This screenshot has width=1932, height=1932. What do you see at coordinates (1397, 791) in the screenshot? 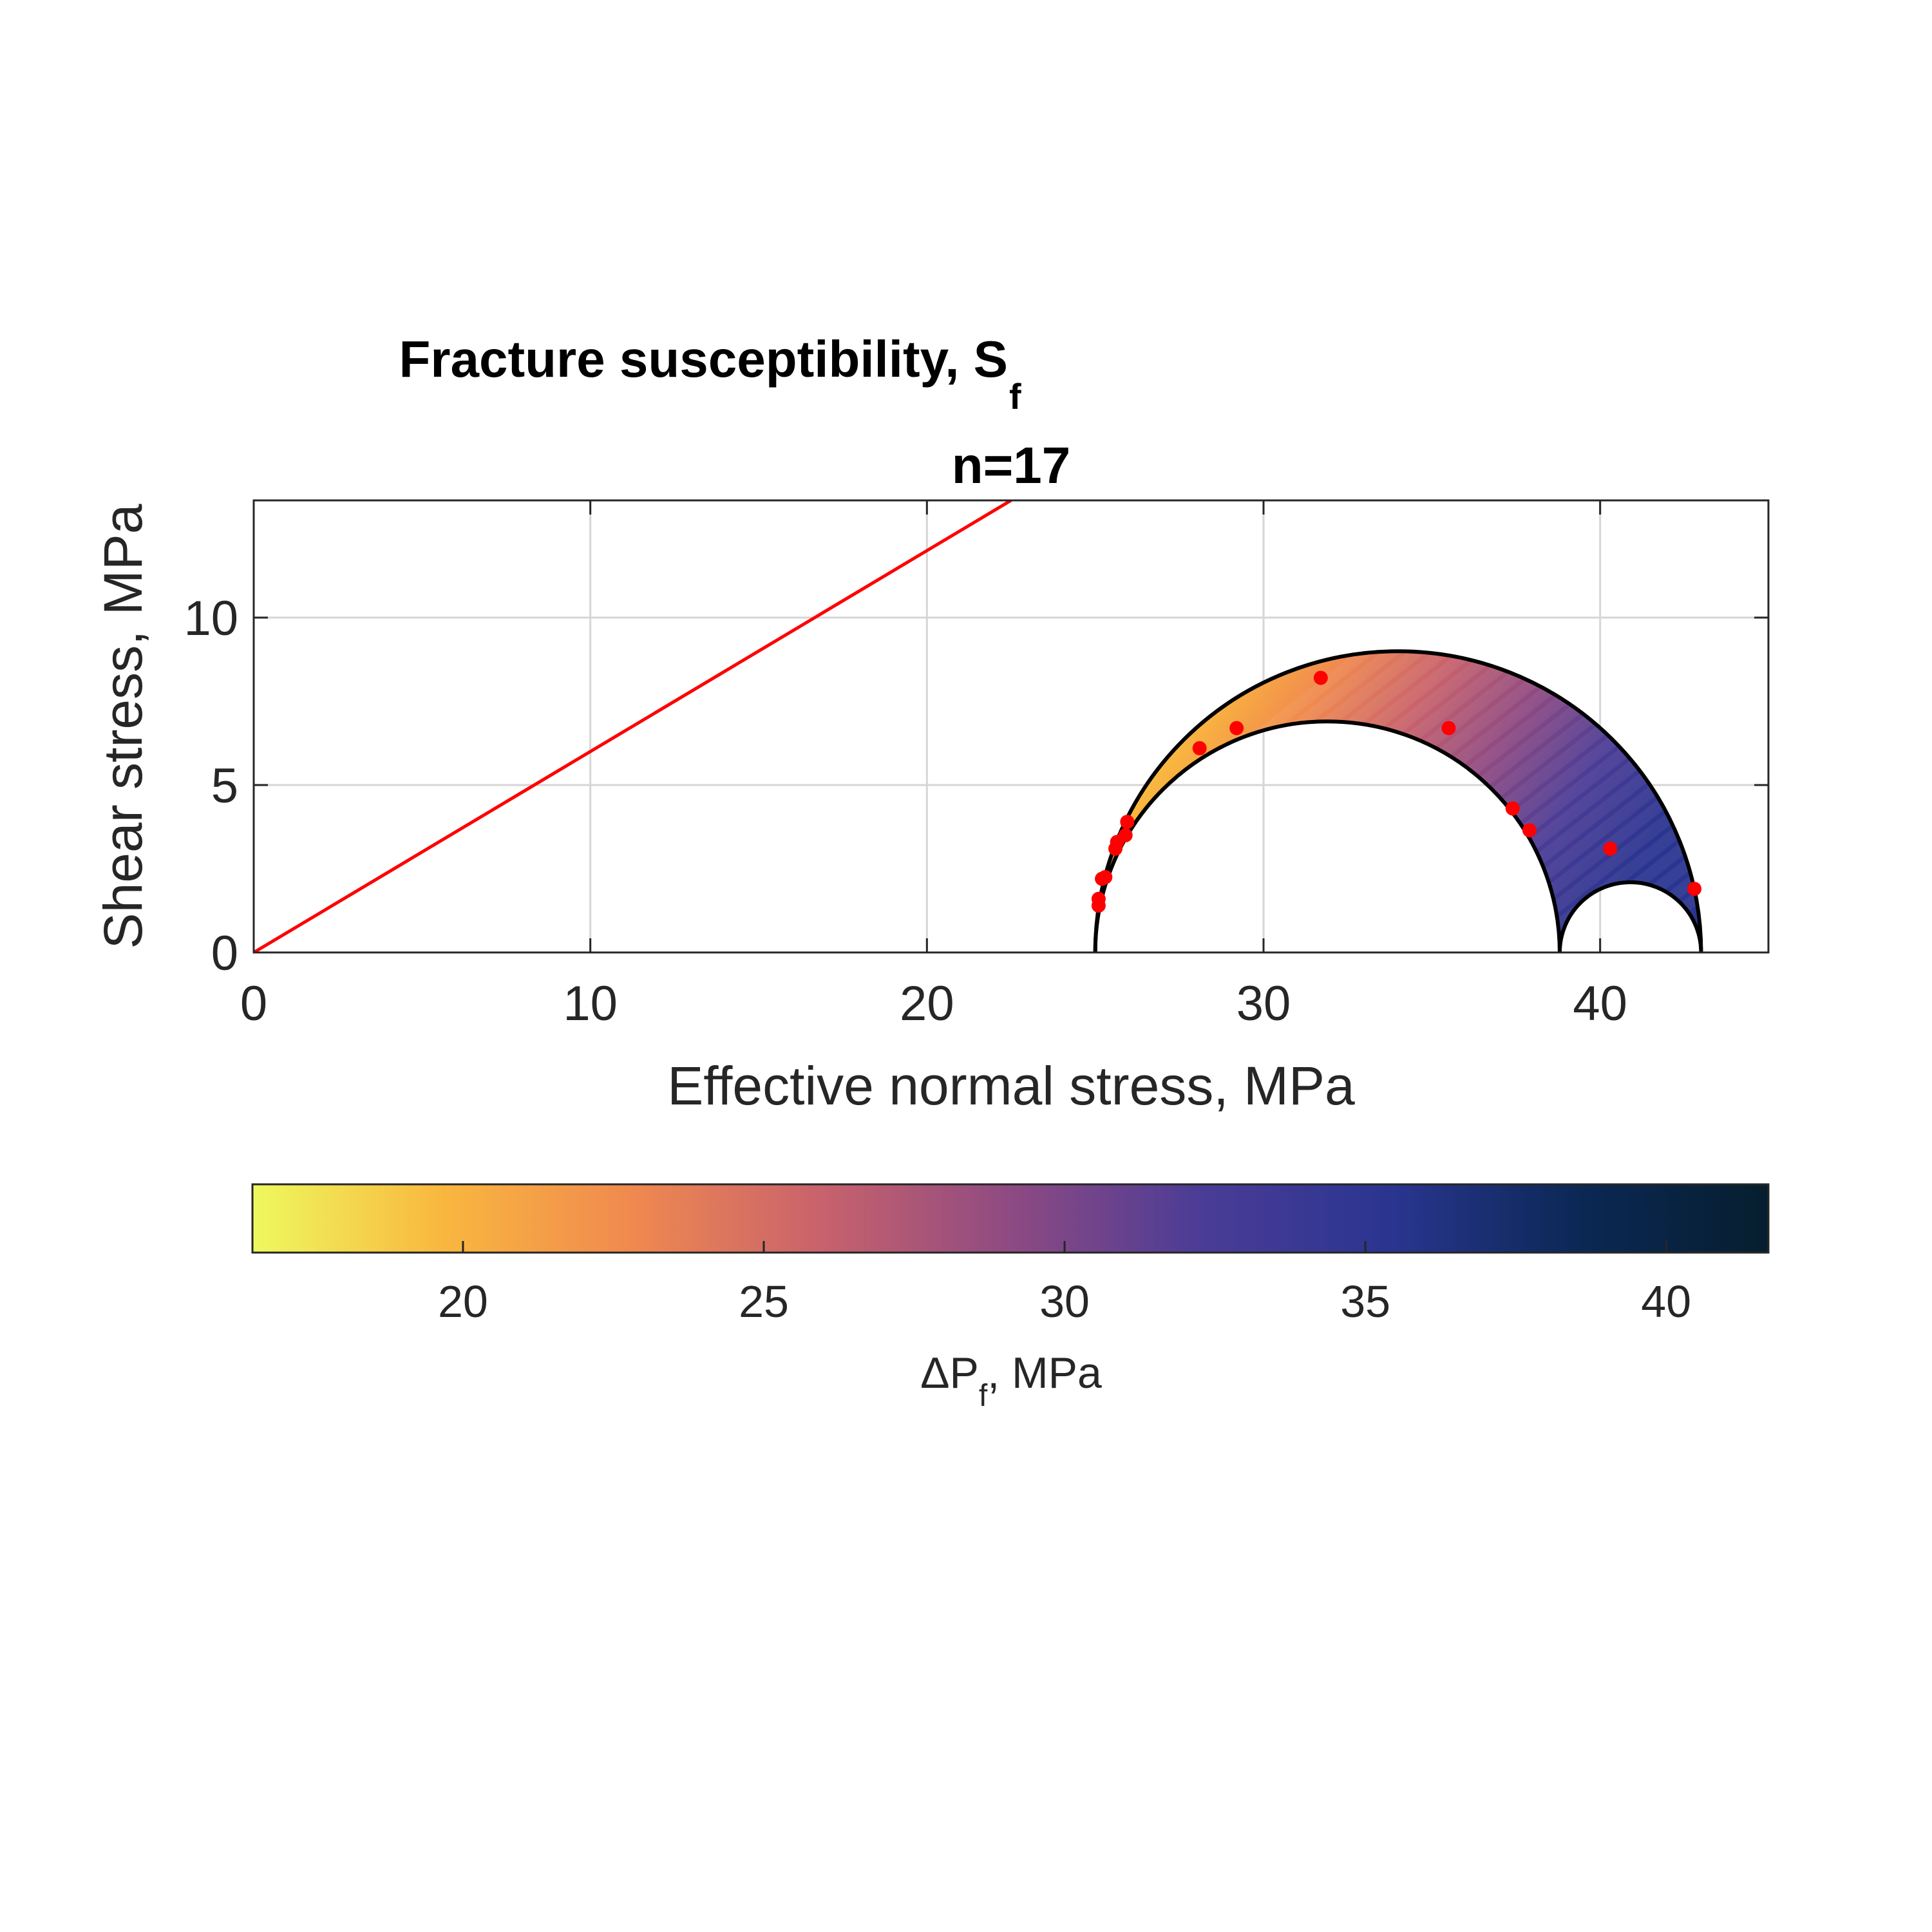
I see `data-points` at bounding box center [1397, 791].